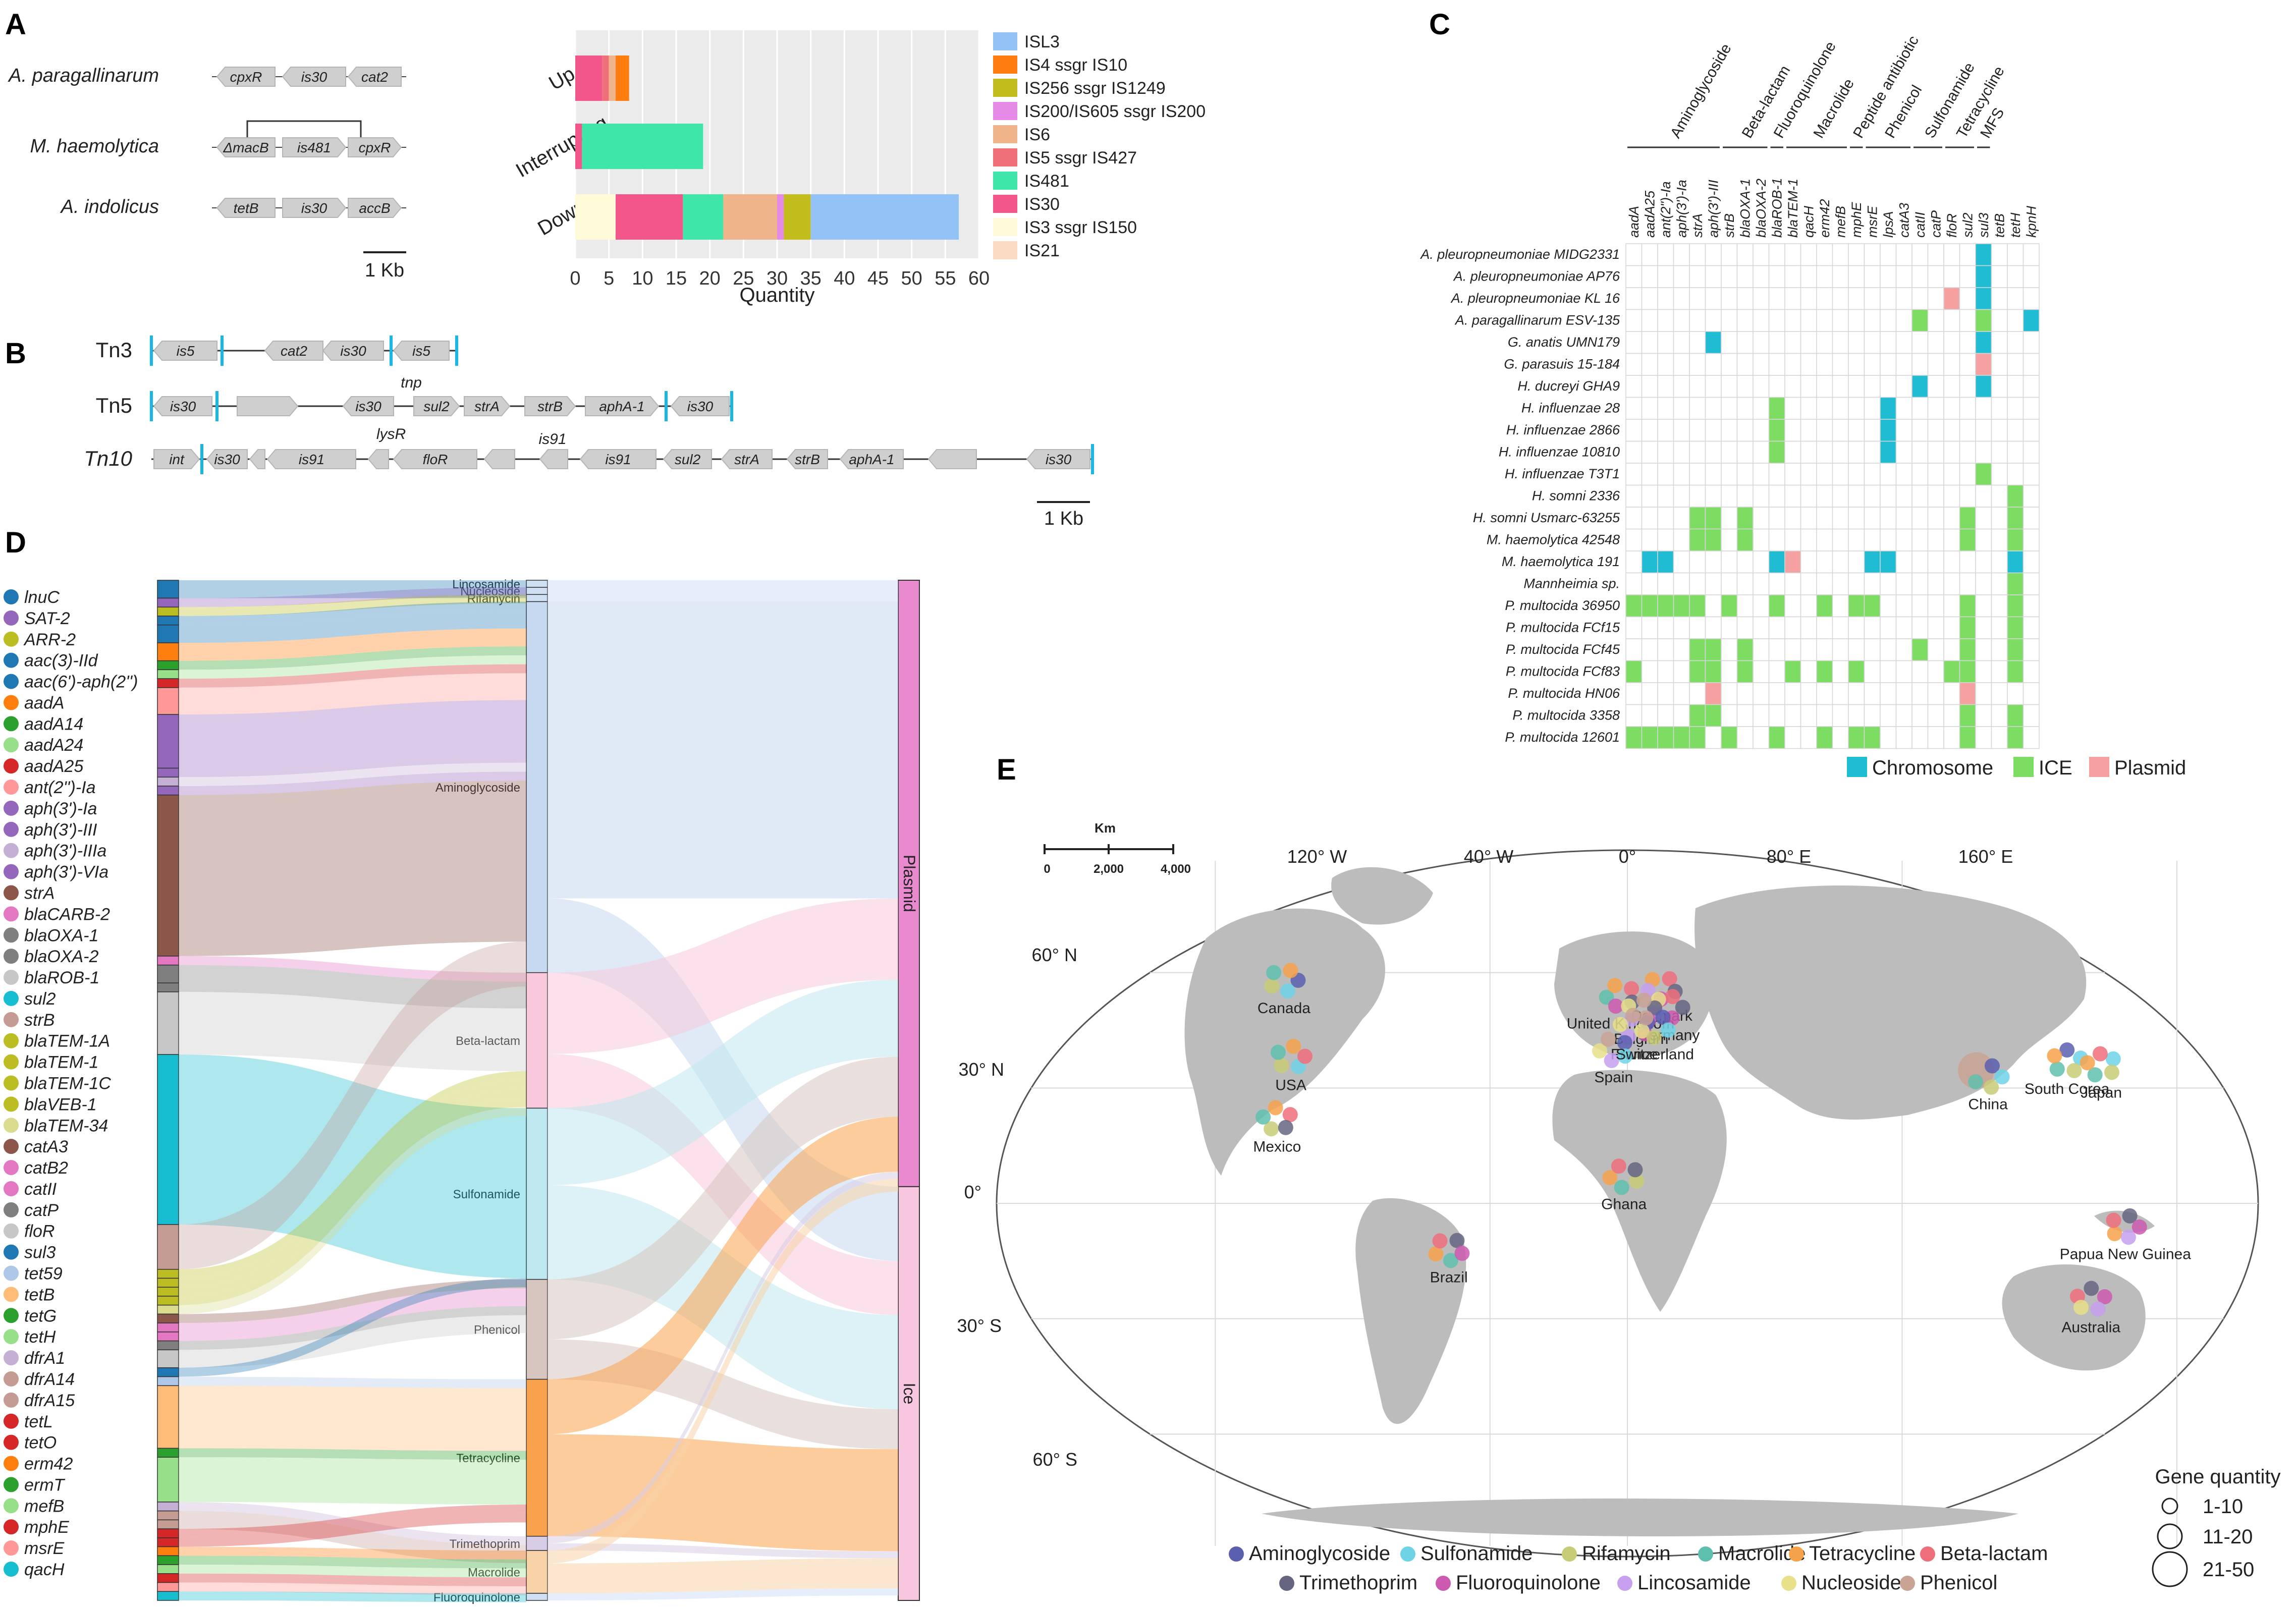 This screenshot has height=1608, width=2296. What do you see at coordinates (2055, 768) in the screenshot?
I see `legend-label: ICE` at bounding box center [2055, 768].